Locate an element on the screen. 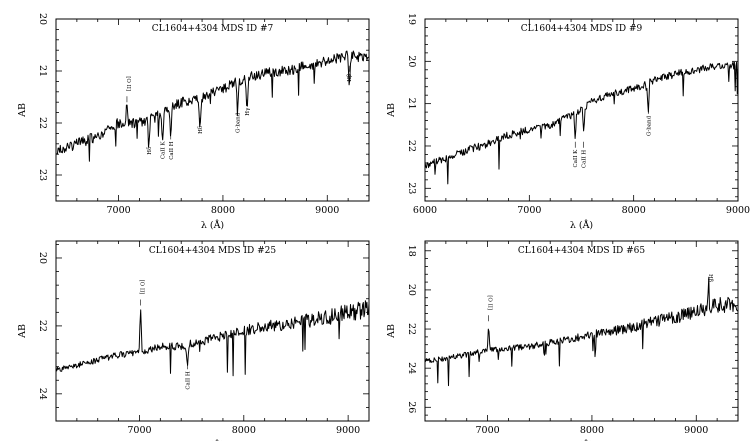  y-tick-label: 18 is located at coordinates (411, 251).